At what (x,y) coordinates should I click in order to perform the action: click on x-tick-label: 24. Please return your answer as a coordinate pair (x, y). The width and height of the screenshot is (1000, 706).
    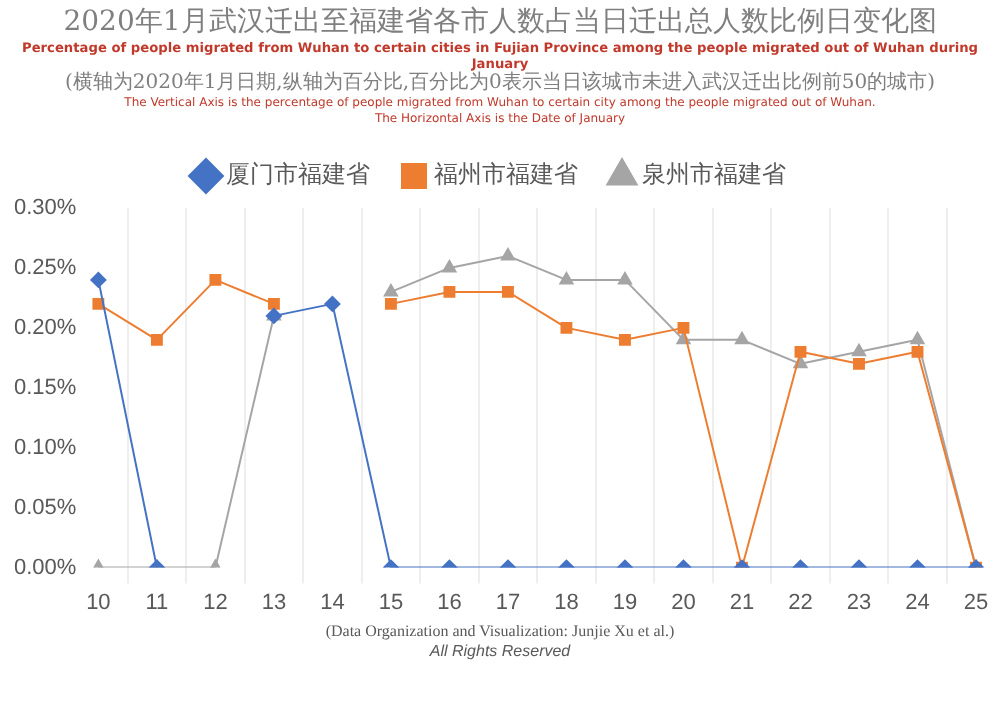
    Looking at the image, I should click on (917, 602).